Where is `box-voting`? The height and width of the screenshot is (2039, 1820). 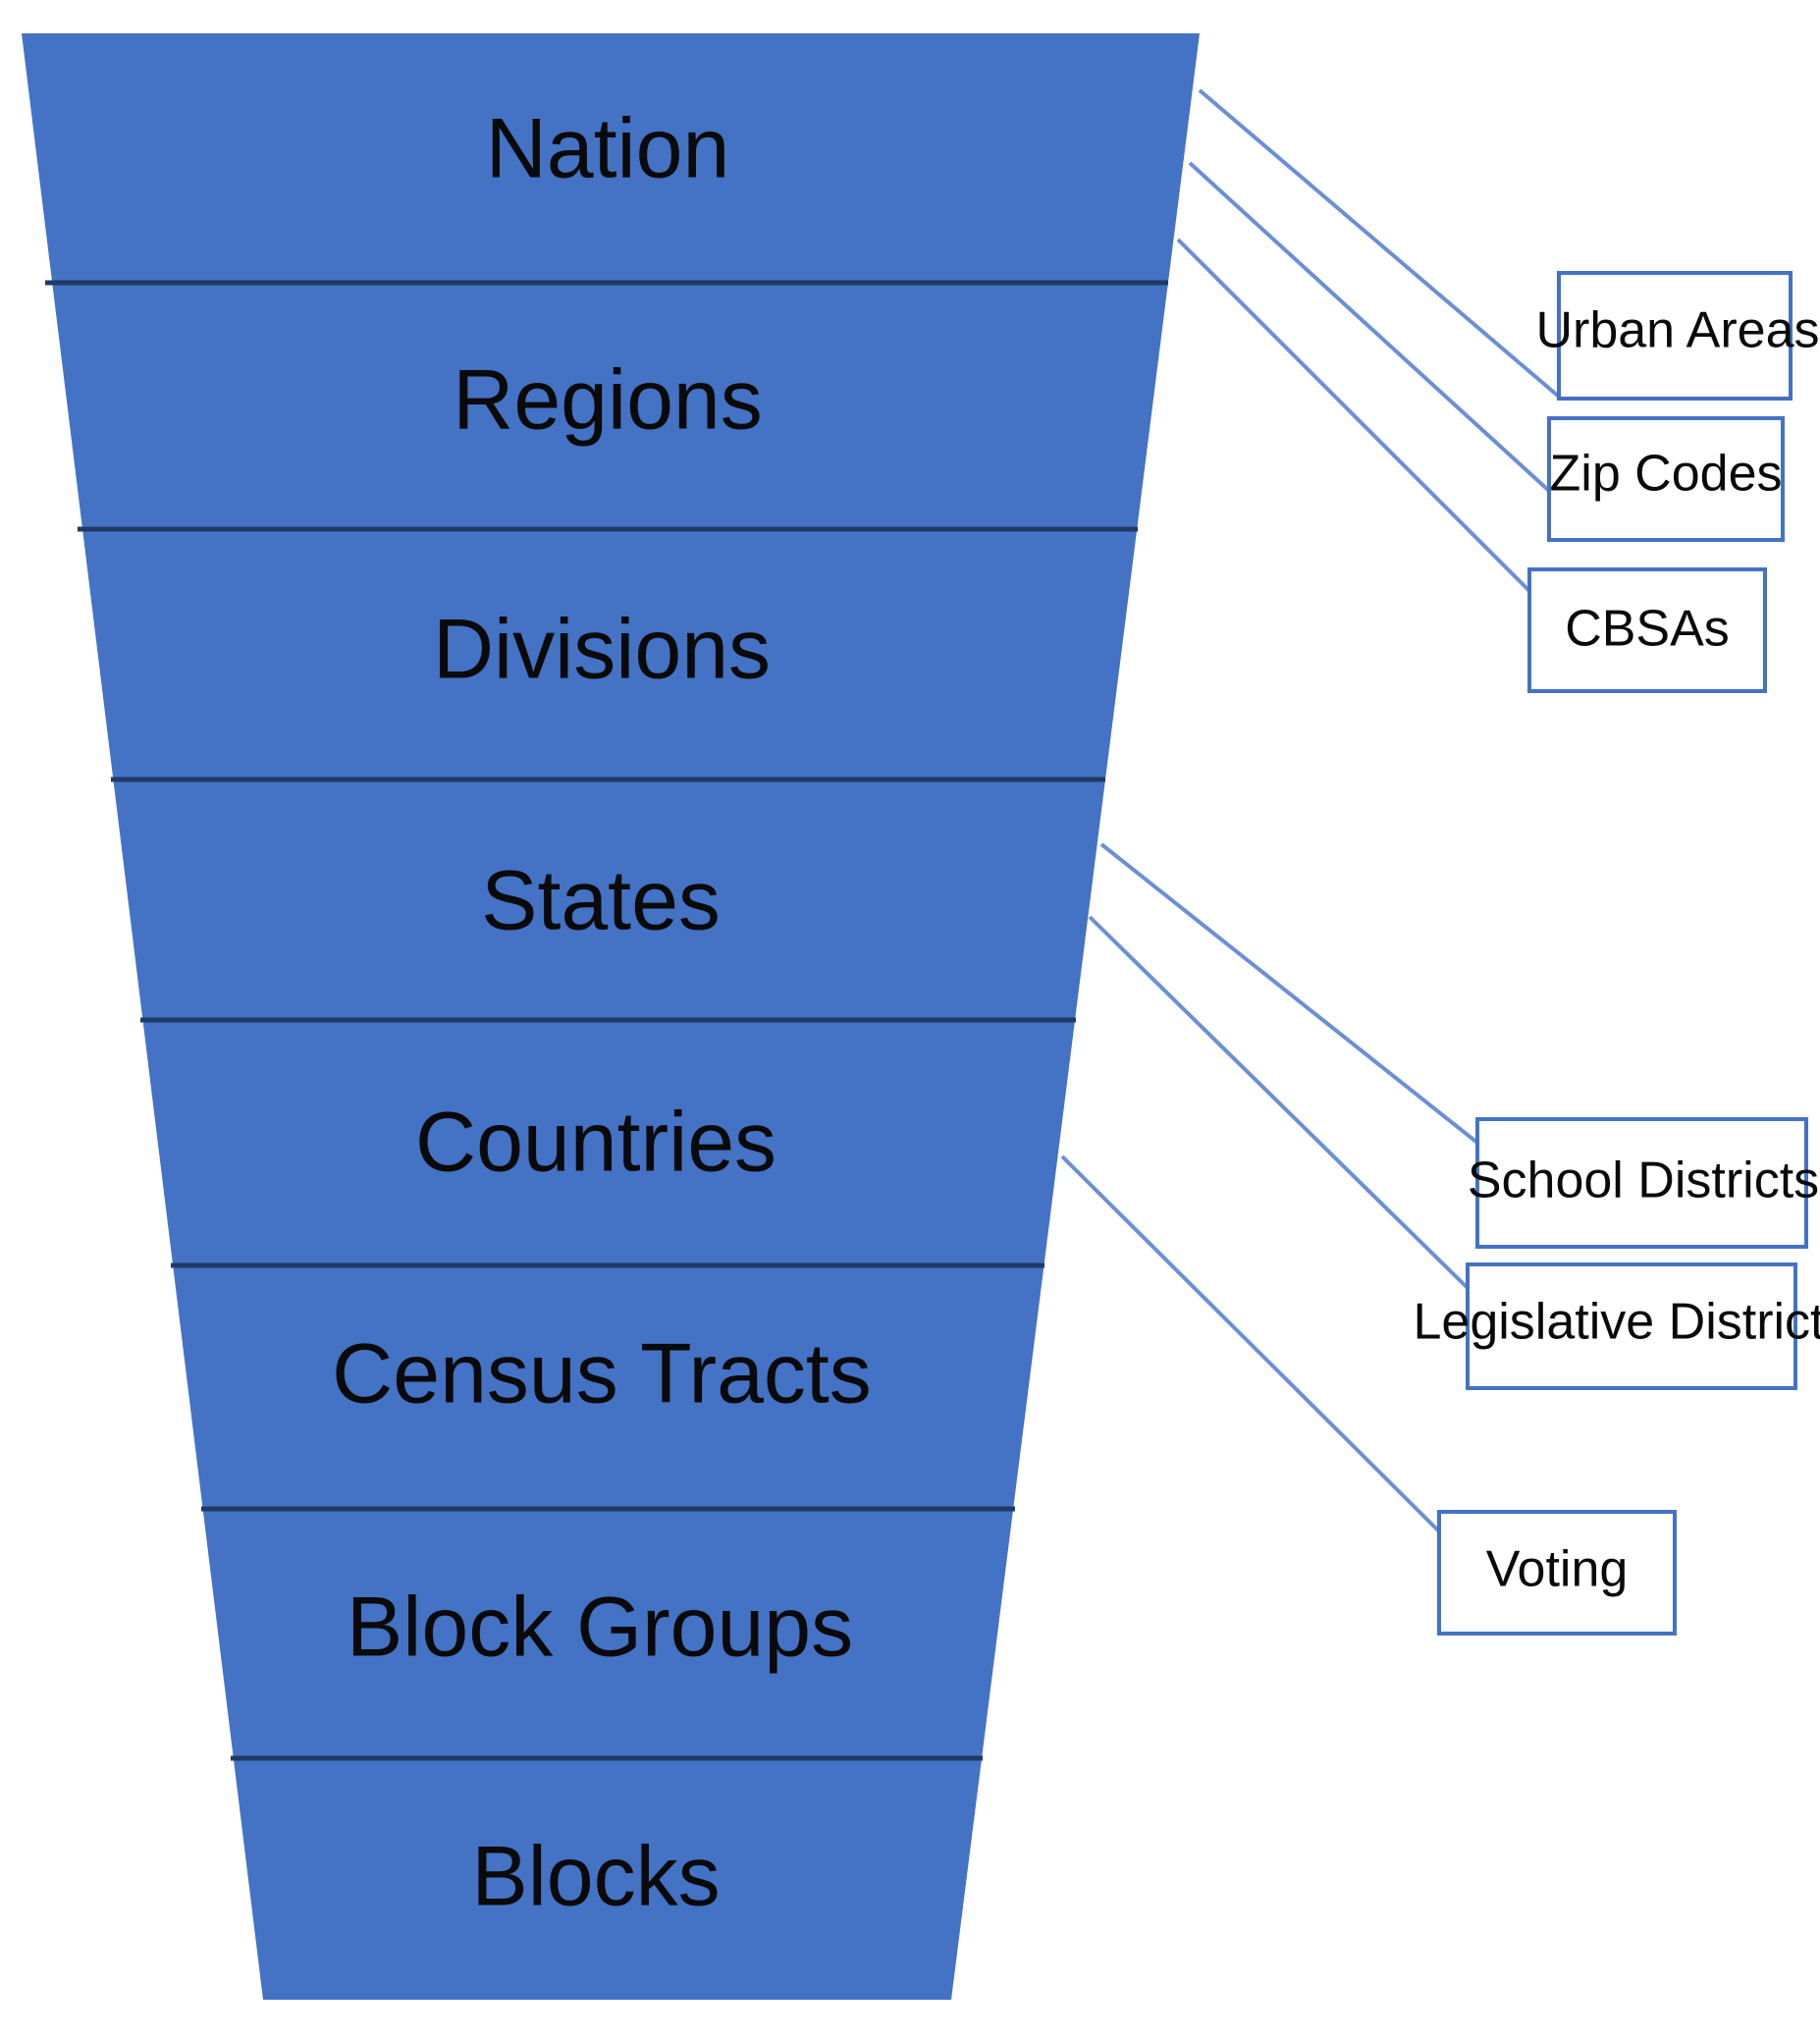 box-voting is located at coordinates (1557, 1573).